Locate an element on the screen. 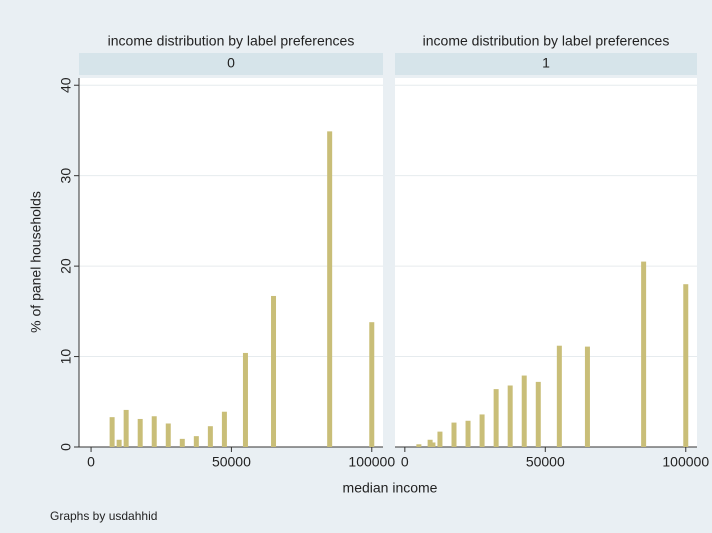 This screenshot has width=712, height=533. y-tick-label: 30 is located at coordinates (66, 176).